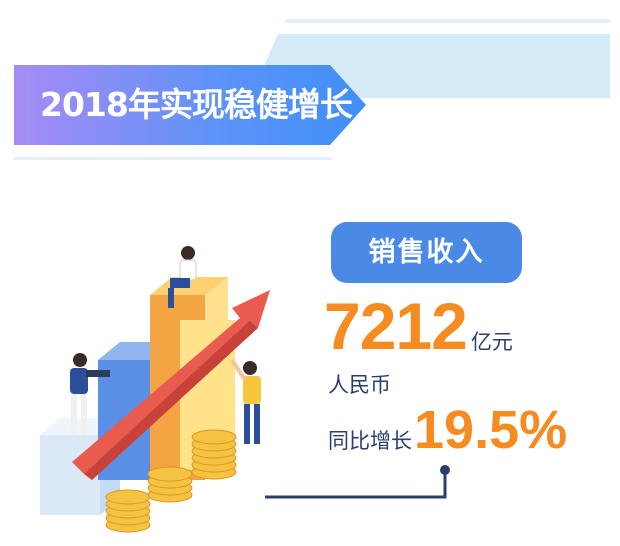 This screenshot has width=620, height=546. Describe the element at coordinates (396, 326) in the screenshot. I see `metric-value: 7212` at that location.